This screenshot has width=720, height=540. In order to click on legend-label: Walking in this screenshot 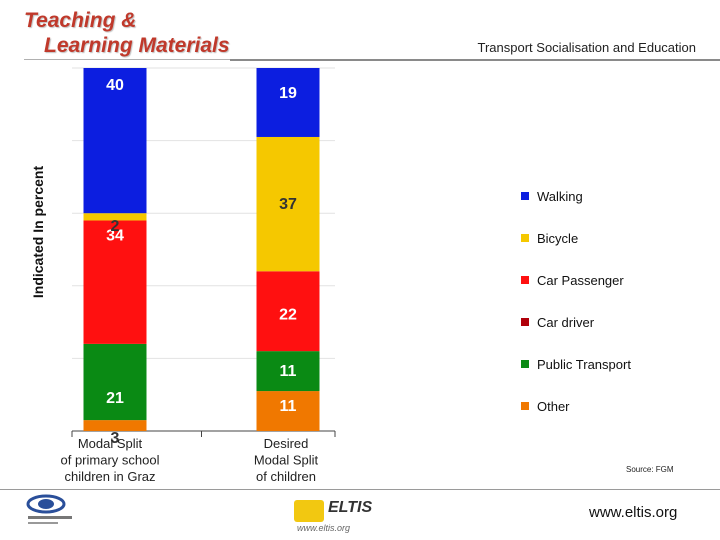, I will do `click(560, 196)`.